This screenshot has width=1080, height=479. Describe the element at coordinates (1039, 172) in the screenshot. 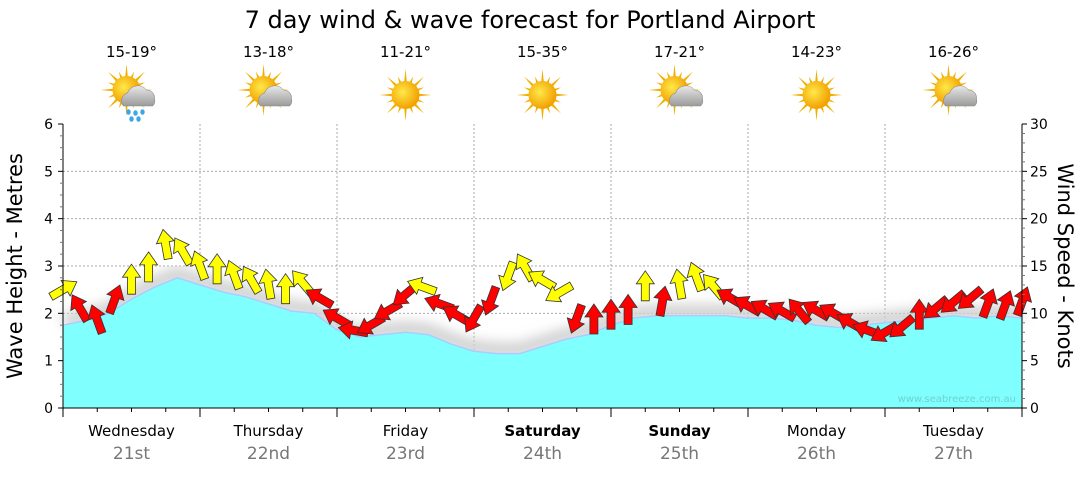

I see `y-right-tick-label: 25` at that location.